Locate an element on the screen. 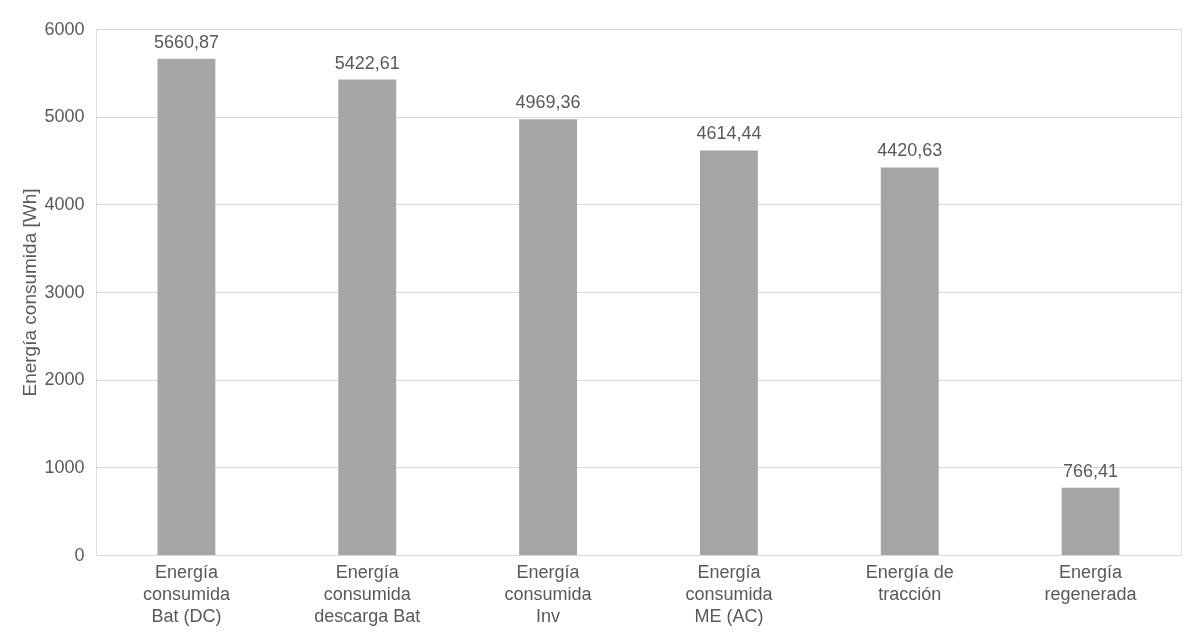 The image size is (1196, 635). data-label: 5660,87 is located at coordinates (186, 41).